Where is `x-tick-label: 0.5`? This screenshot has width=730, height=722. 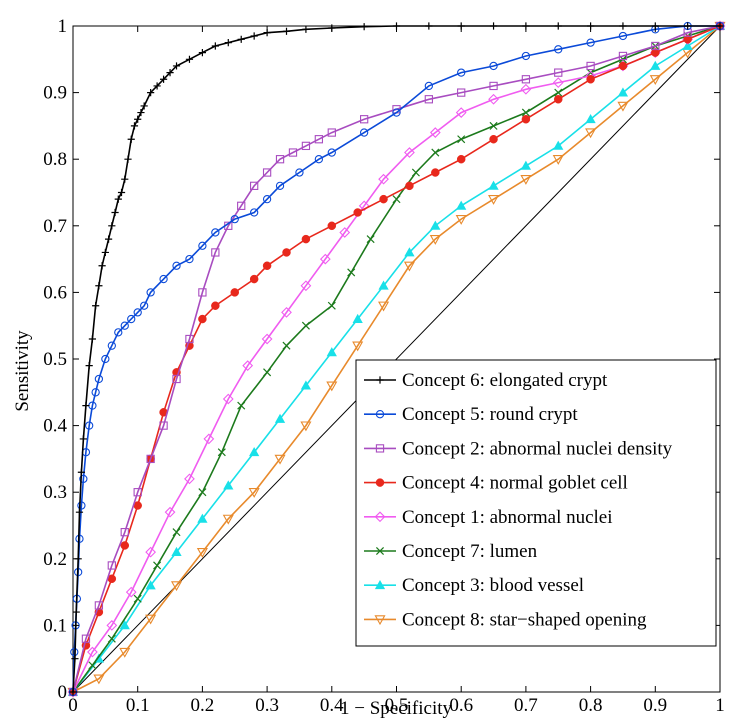
x-tick-label: 0.5 is located at coordinates (397, 705).